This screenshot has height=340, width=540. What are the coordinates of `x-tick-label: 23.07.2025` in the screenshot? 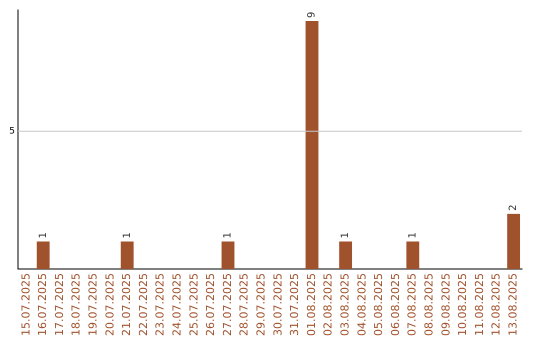 It's located at (160, 304).